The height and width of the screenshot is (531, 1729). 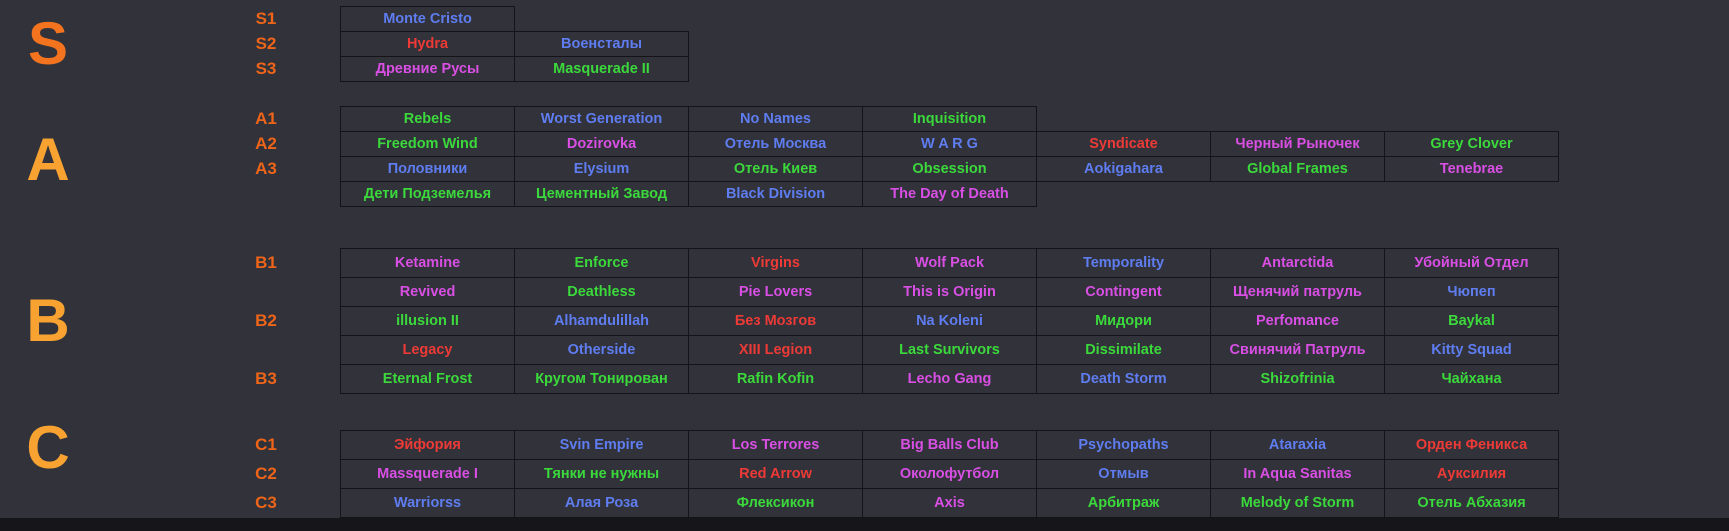 I want to click on team-cell: Цементный Завод, so click(x=601, y=194).